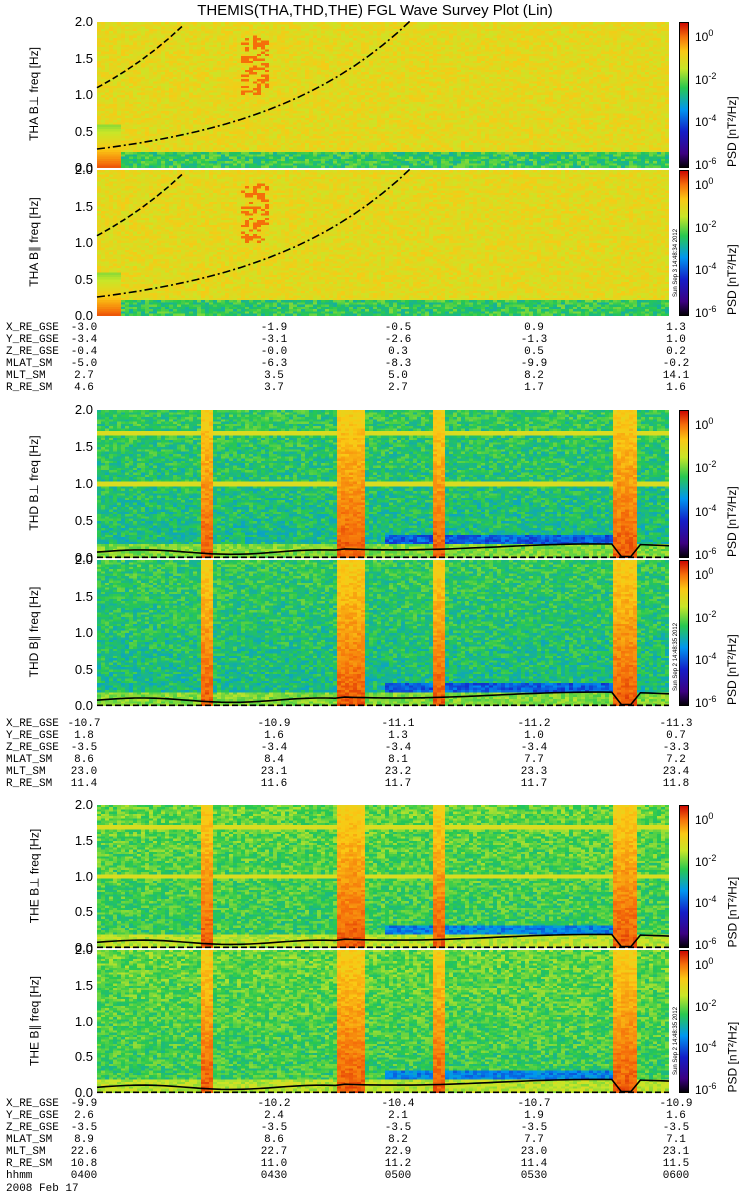 This screenshot has width=750, height=1200. I want to click on ephemeris-value: 11.0, so click(274, 1164).